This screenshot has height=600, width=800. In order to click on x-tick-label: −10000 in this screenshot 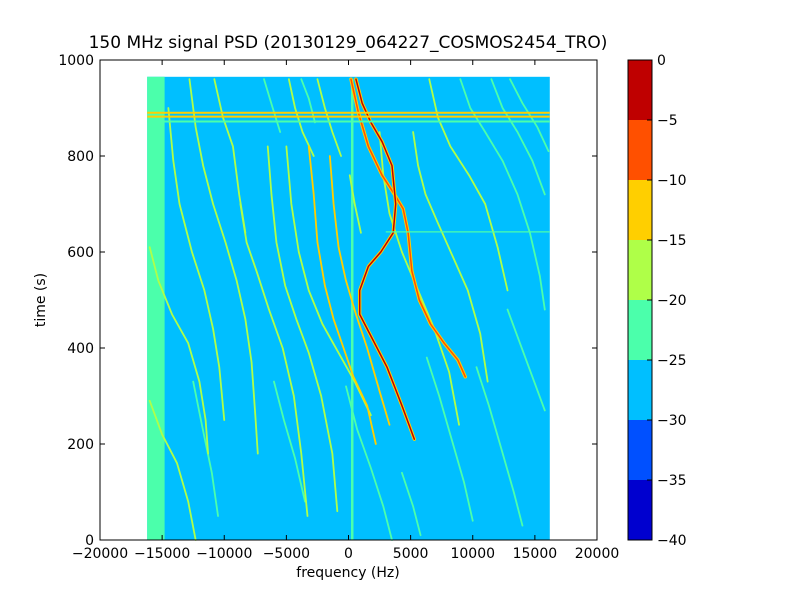, I will do `click(224, 554)`.